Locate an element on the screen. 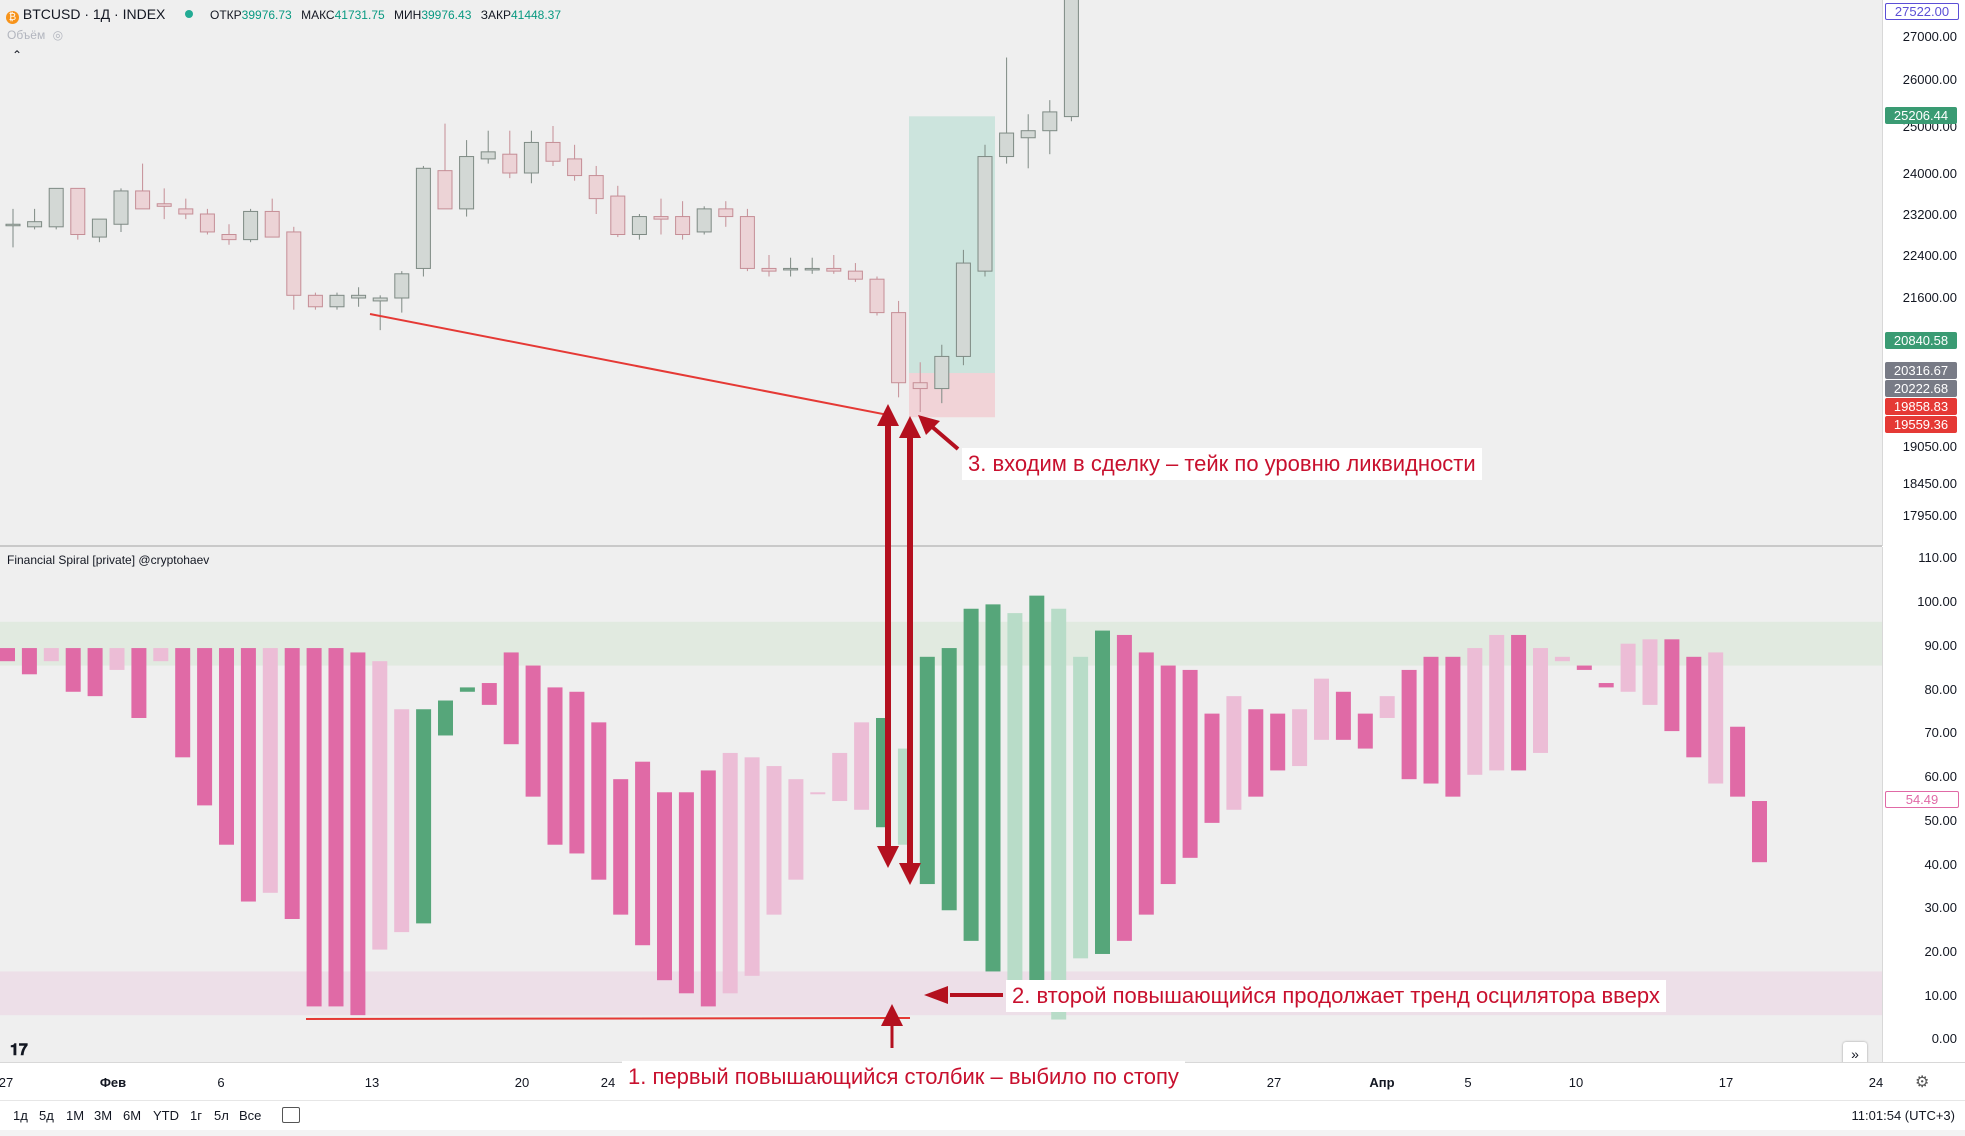 Image resolution: width=1965 pixels, height=1136 pixels. pane-separator is located at coordinates (941, 546).